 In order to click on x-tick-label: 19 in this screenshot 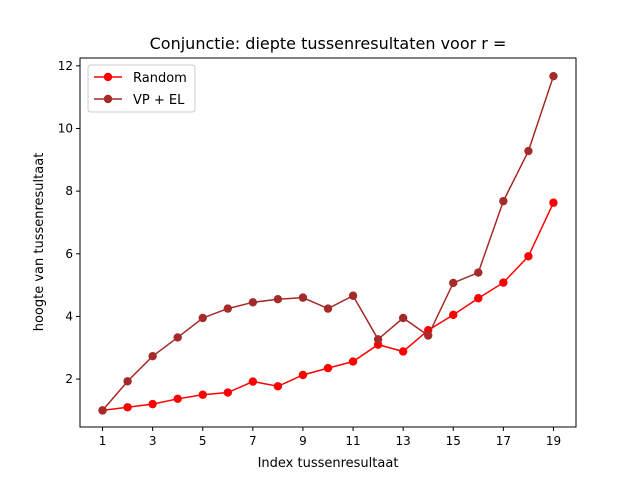, I will do `click(553, 441)`.